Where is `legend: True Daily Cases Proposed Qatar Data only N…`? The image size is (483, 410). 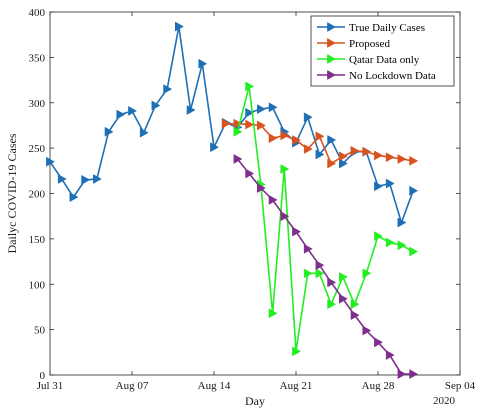
legend: True Daily Cases Proposed Qatar Data only N… is located at coordinates (382, 51).